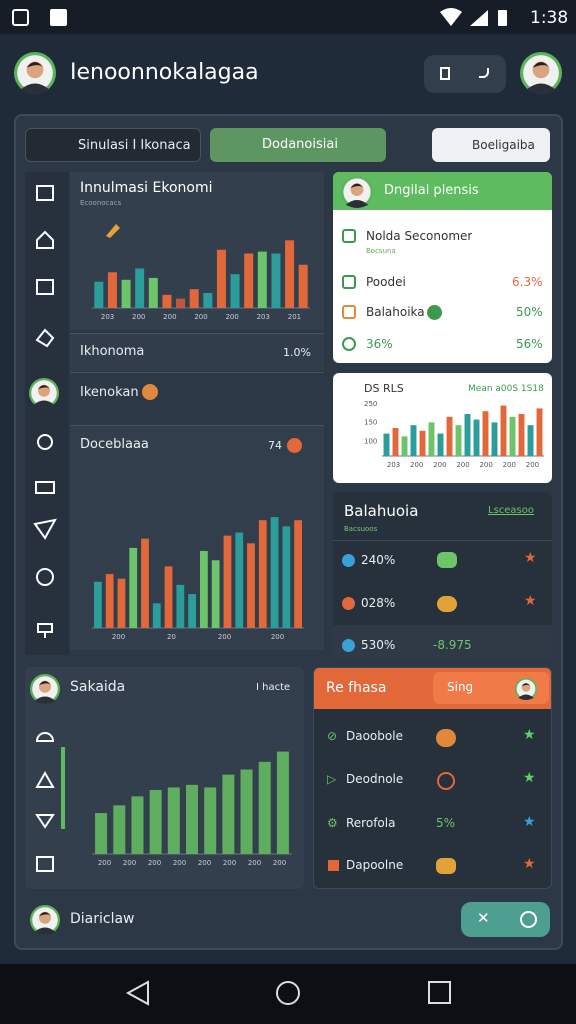 The width and height of the screenshot is (576, 1024). Describe the element at coordinates (491, 145) in the screenshot. I see `tab: Boeligaiba` at that location.